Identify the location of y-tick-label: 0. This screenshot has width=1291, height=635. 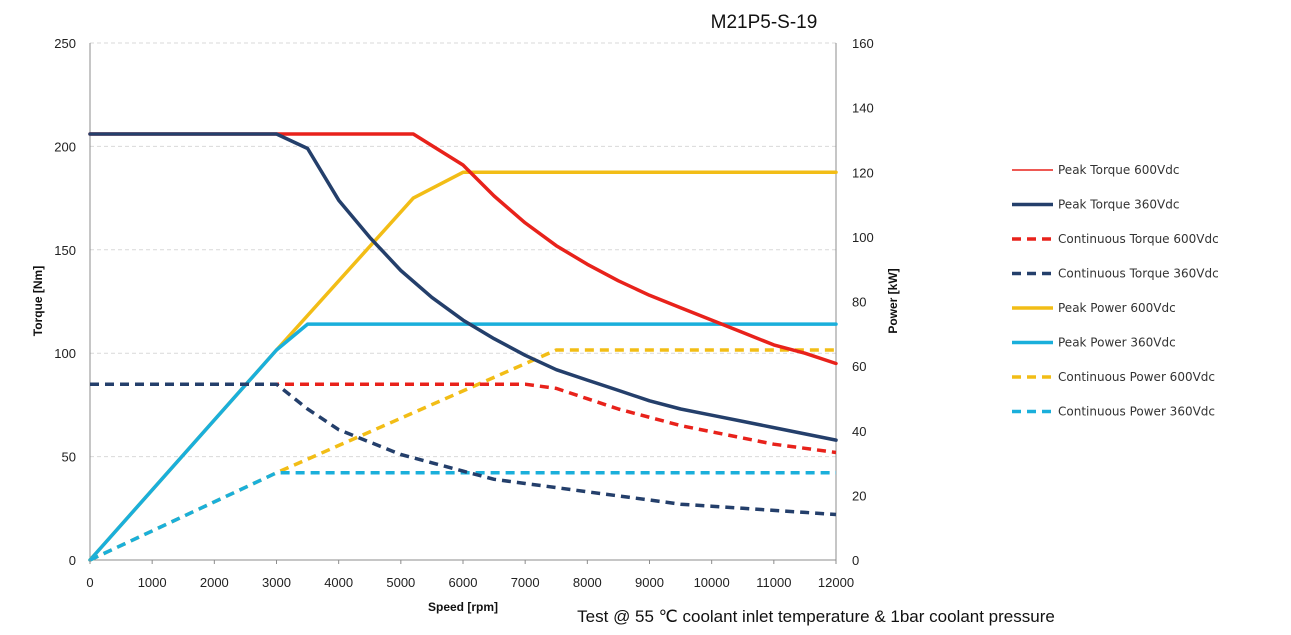
(72, 560).